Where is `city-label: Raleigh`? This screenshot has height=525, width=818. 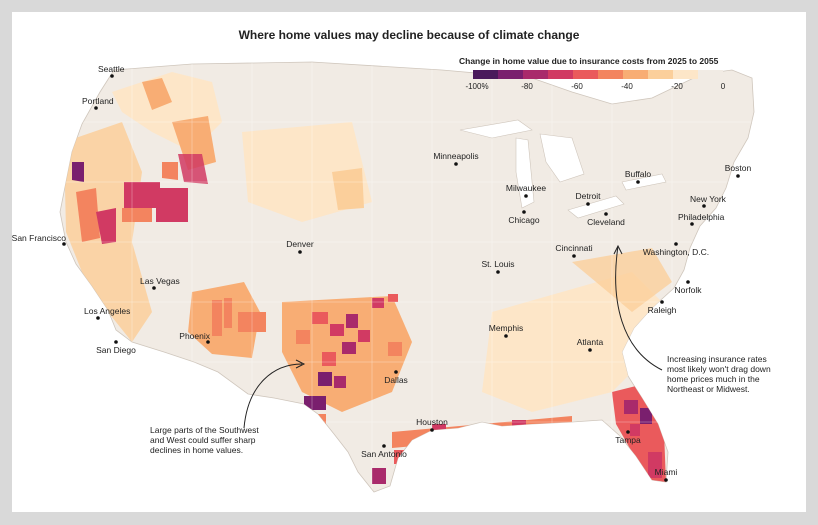 city-label: Raleigh is located at coordinates (662, 310).